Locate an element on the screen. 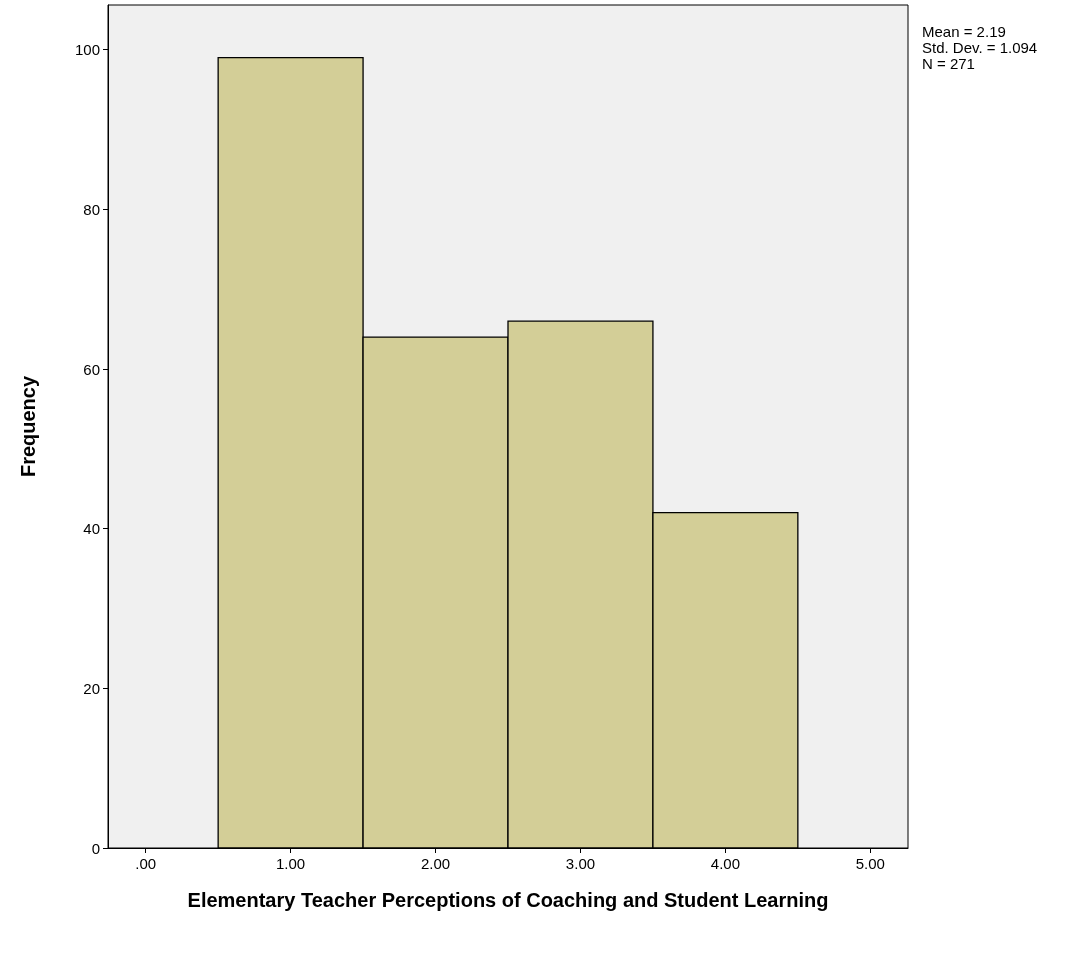 The width and height of the screenshot is (1091, 964). x-tick-label: 1.00 is located at coordinates (291, 863).